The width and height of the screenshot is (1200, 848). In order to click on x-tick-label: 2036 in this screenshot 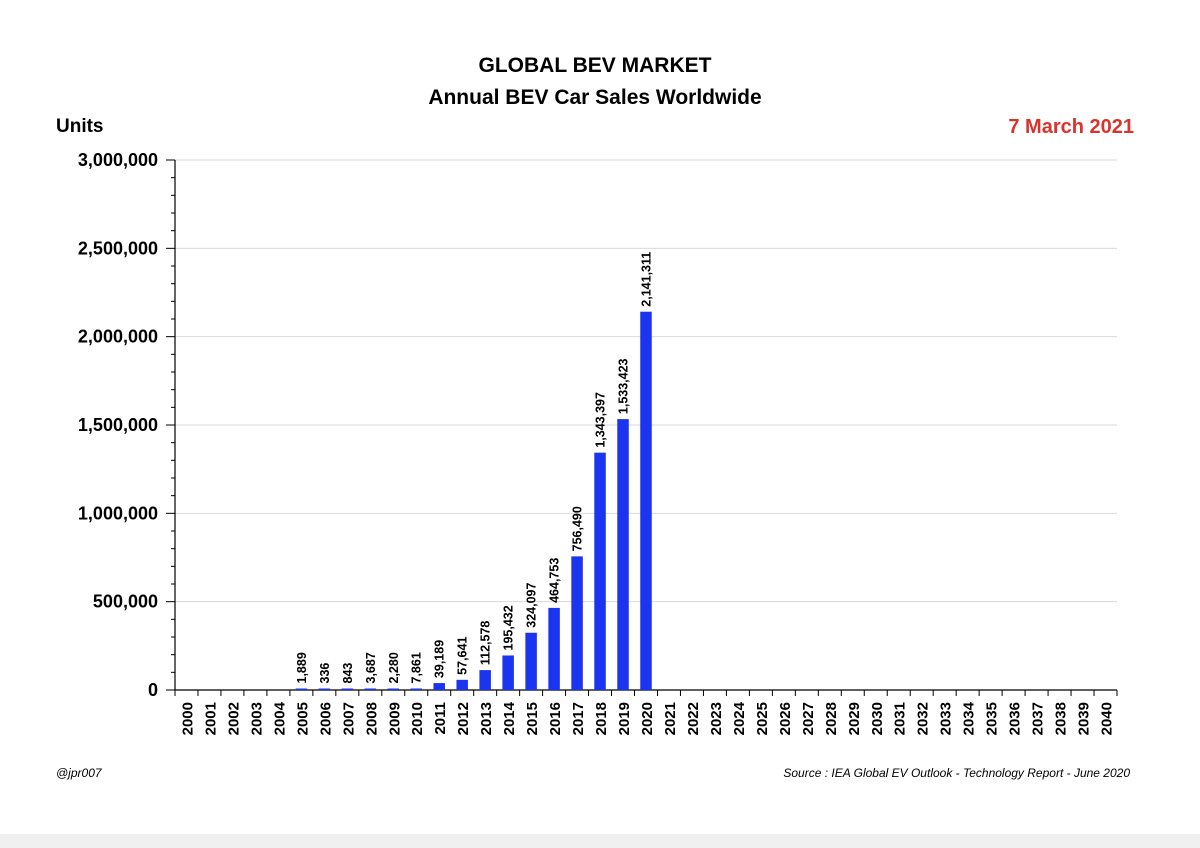, I will do `click(1015, 718)`.